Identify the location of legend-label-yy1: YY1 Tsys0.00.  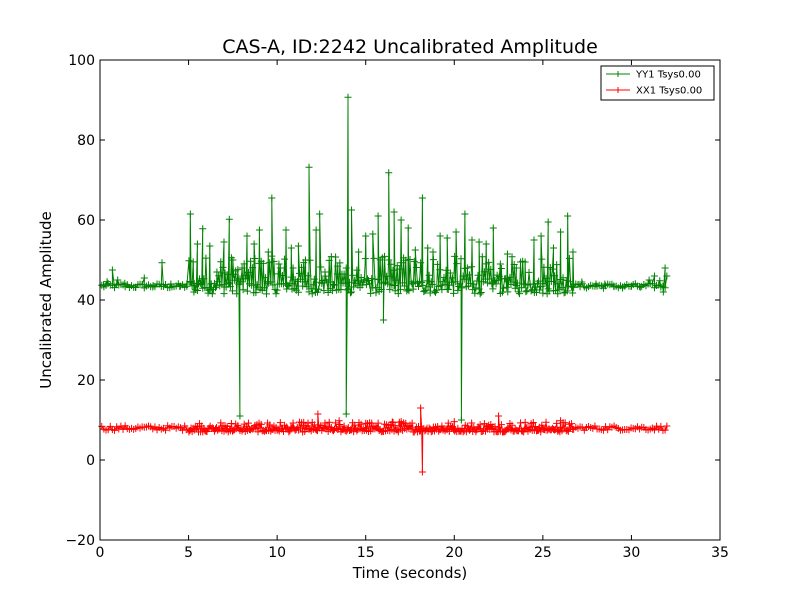
(668, 75).